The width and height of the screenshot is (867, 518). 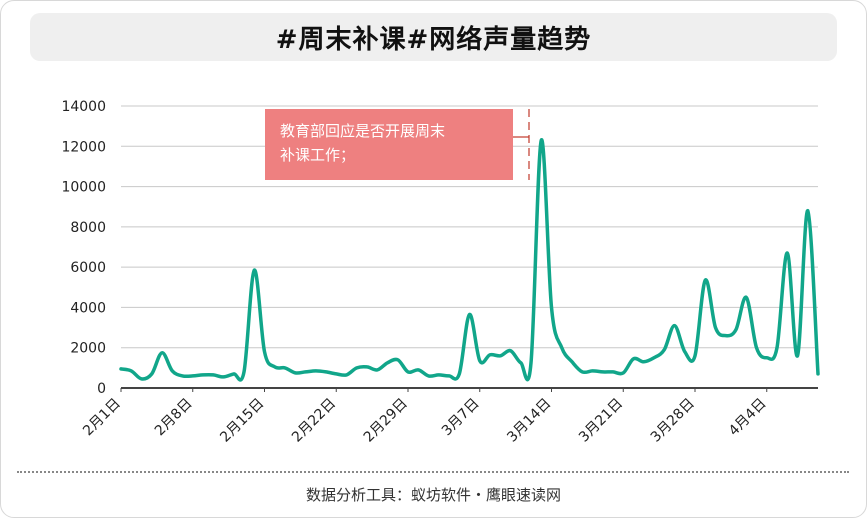 What do you see at coordinates (317, 155) in the screenshot?
I see `annotation-text-line2: 补课工作；` at bounding box center [317, 155].